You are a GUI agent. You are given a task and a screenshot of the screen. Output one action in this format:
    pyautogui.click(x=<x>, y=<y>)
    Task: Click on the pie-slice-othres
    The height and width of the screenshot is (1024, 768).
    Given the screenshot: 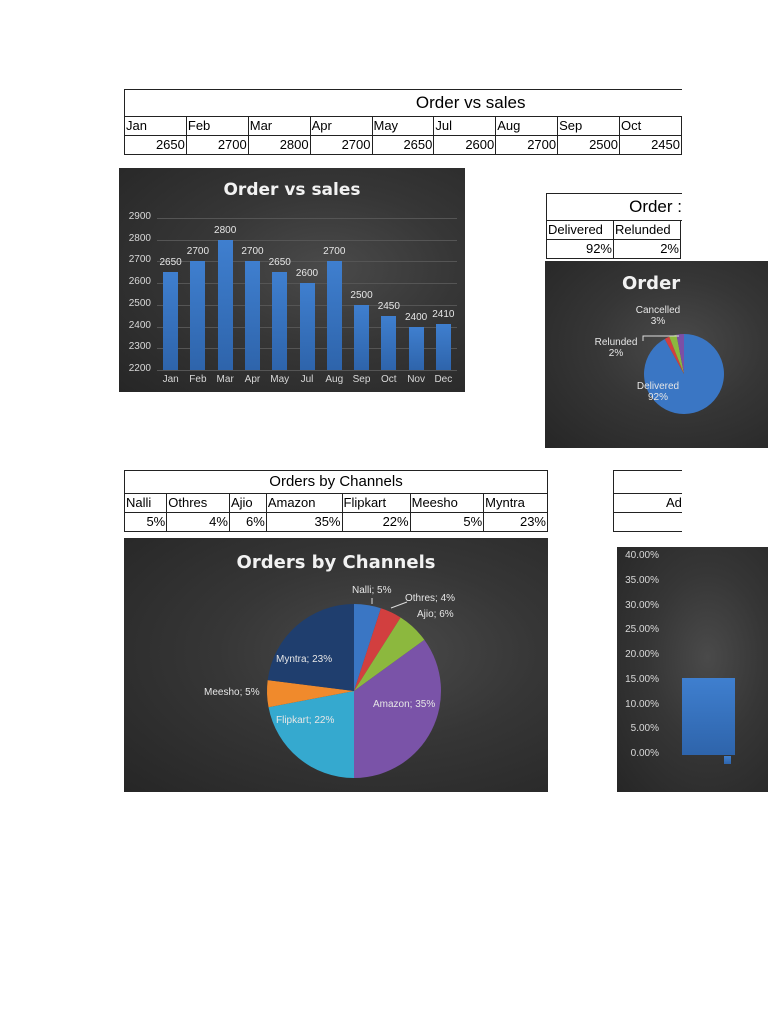 What is the action you would take?
    pyautogui.click(x=377, y=649)
    